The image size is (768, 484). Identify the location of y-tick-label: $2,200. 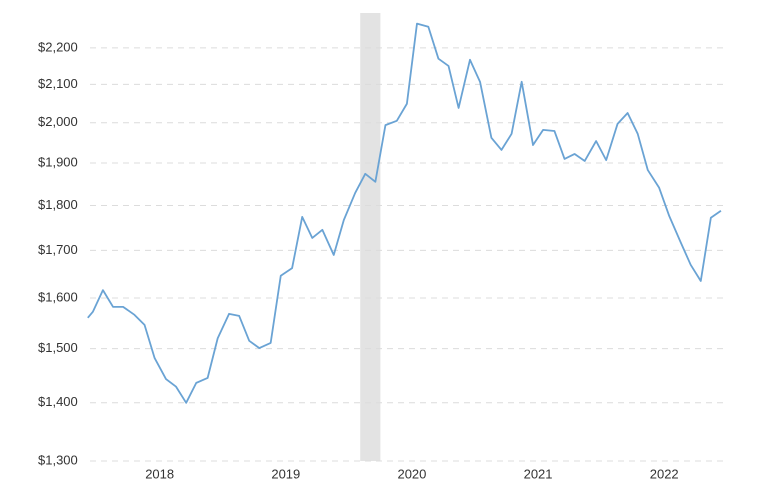
(58, 46).